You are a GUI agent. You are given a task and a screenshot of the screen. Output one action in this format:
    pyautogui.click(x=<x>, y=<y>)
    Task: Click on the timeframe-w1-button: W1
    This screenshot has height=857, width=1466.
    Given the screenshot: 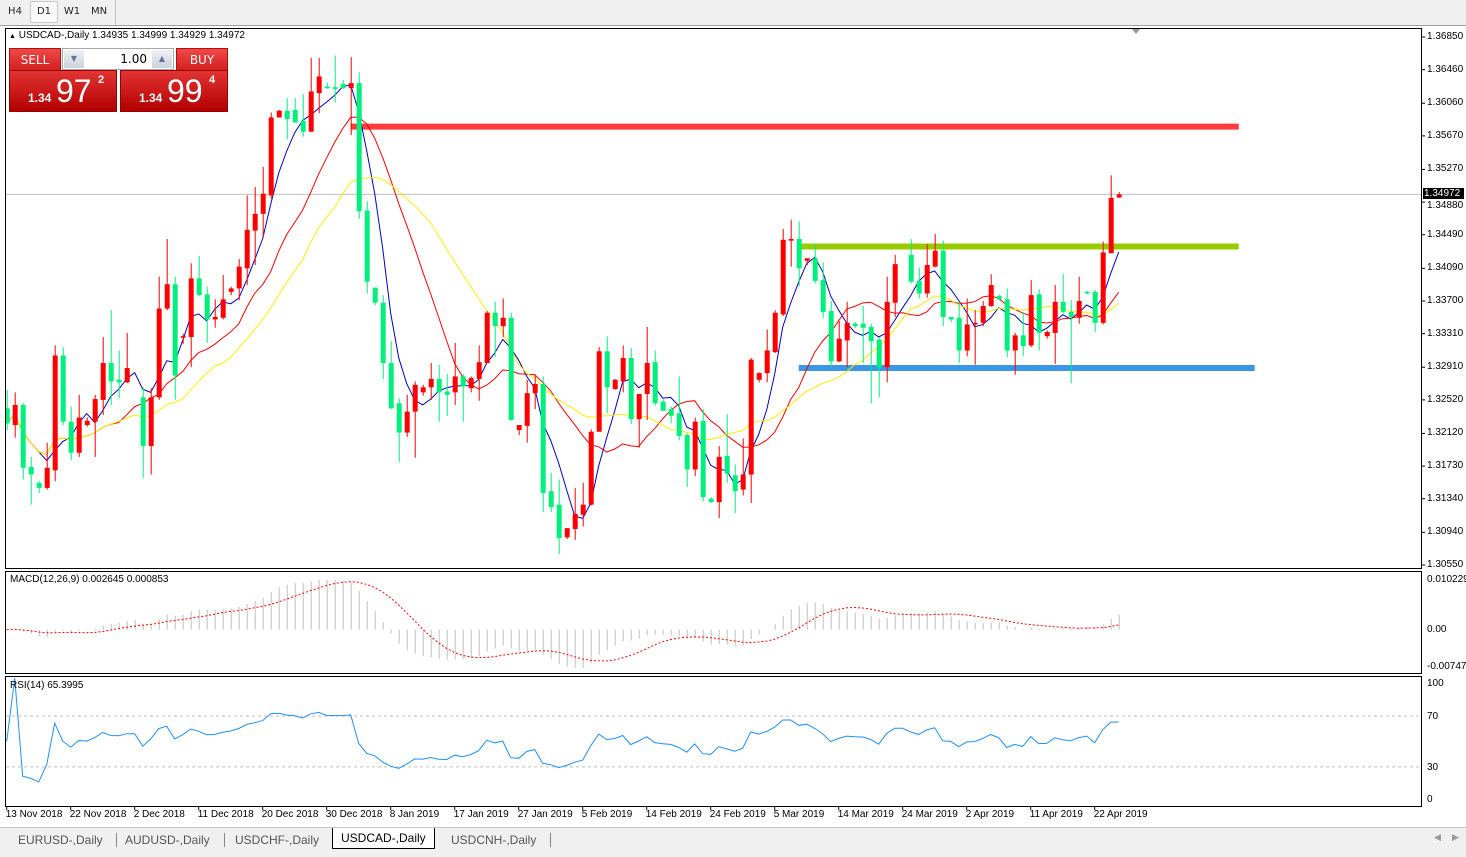 What is the action you would take?
    pyautogui.click(x=72, y=11)
    